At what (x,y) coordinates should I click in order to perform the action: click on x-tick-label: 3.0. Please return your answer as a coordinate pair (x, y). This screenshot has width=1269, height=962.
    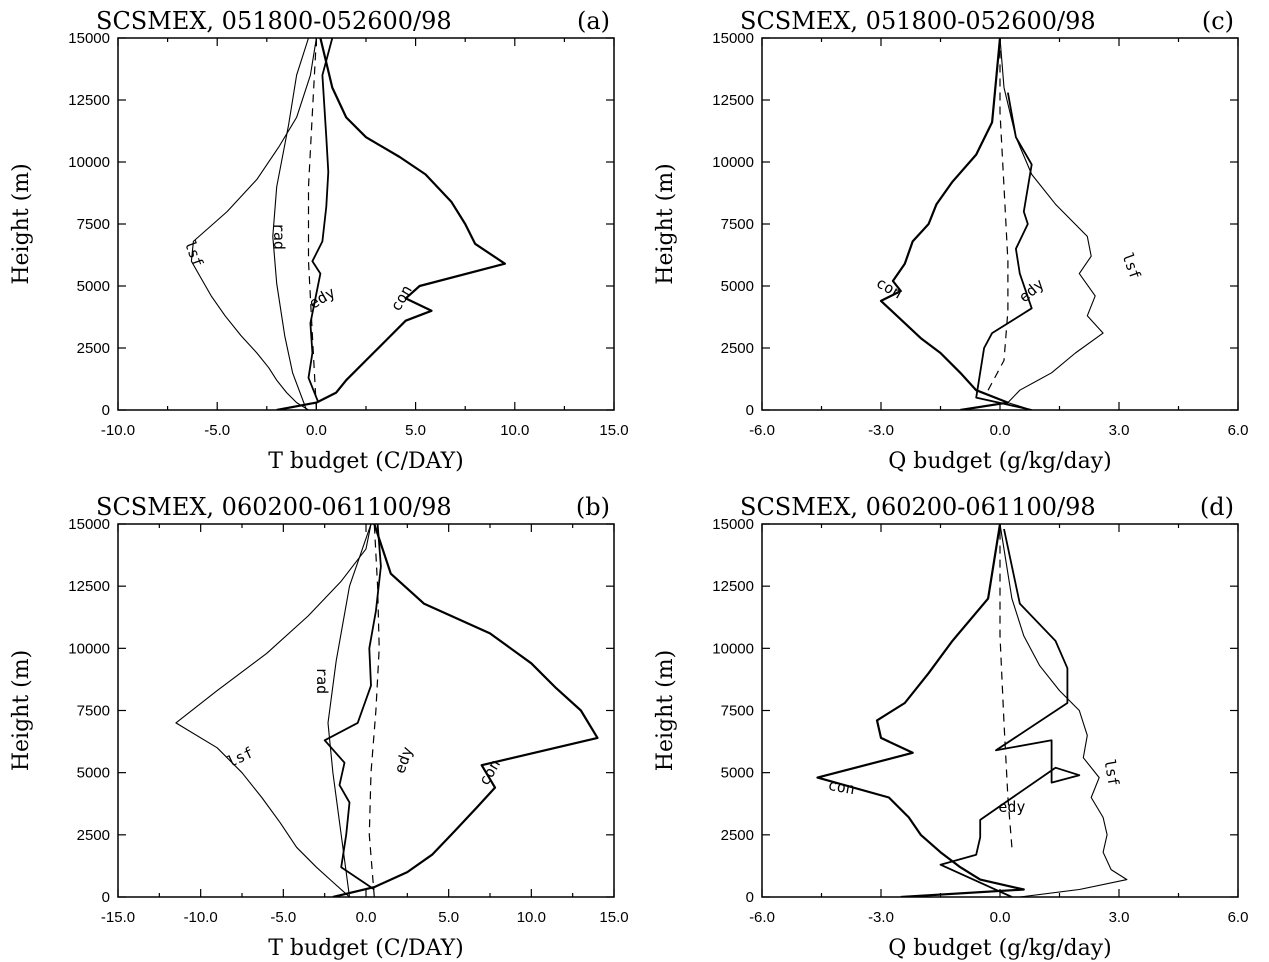
    Looking at the image, I should click on (1119, 430).